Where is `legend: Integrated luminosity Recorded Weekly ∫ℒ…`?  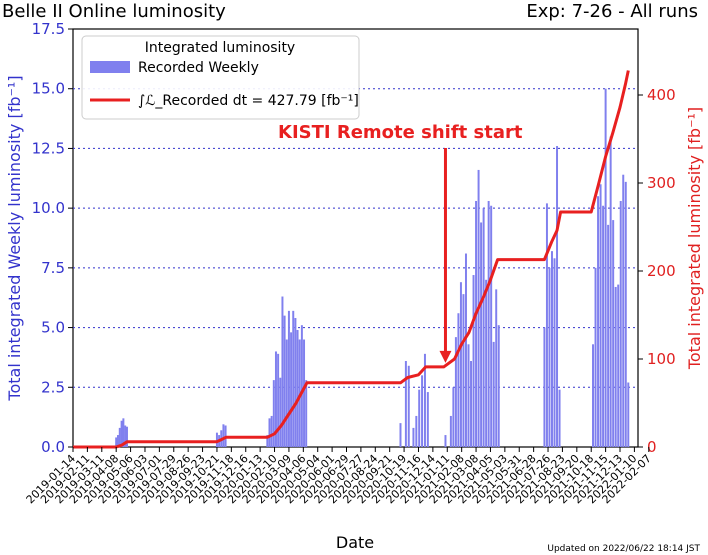
legend: Integrated luminosity Recorded Weekly ∫ℒ… is located at coordinates (220, 77).